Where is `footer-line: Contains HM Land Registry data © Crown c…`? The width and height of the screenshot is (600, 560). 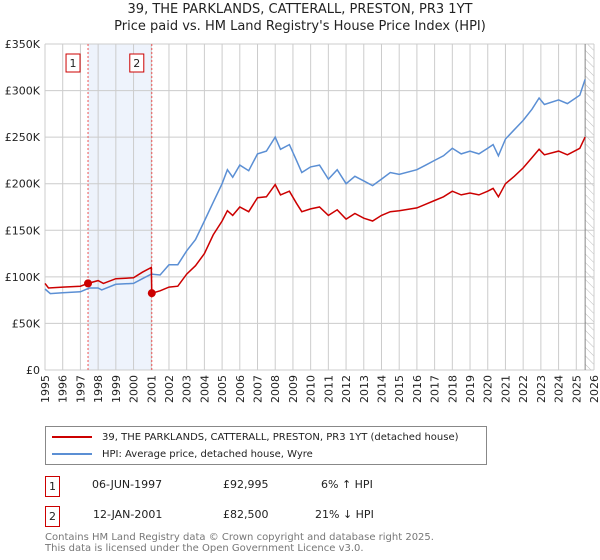 footer-line: Contains HM Land Registry data © Crown c… is located at coordinates (239, 537).